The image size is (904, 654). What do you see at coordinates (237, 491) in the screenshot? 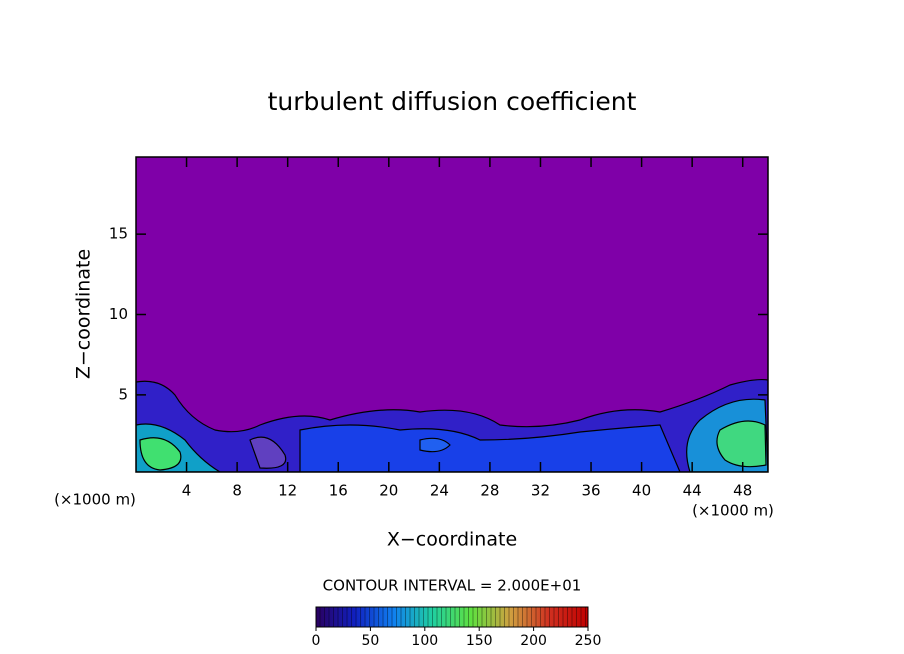
I see `x-tick-label: 8` at bounding box center [237, 491].